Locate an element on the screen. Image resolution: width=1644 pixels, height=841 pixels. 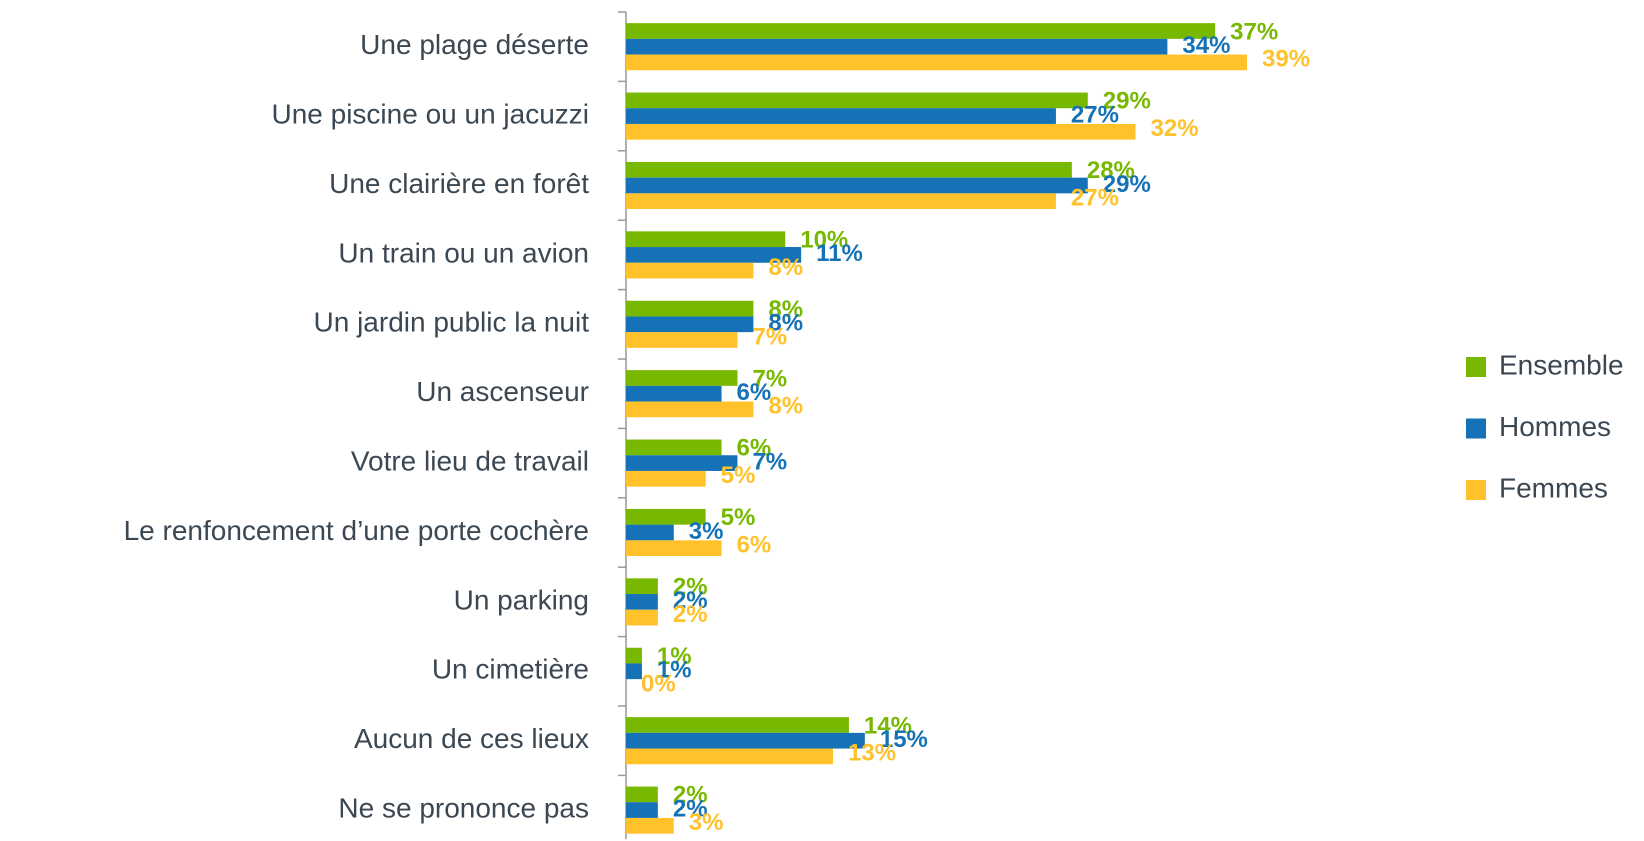
category-label: Le renfoncement d’une porte cochère is located at coordinates (356, 530).